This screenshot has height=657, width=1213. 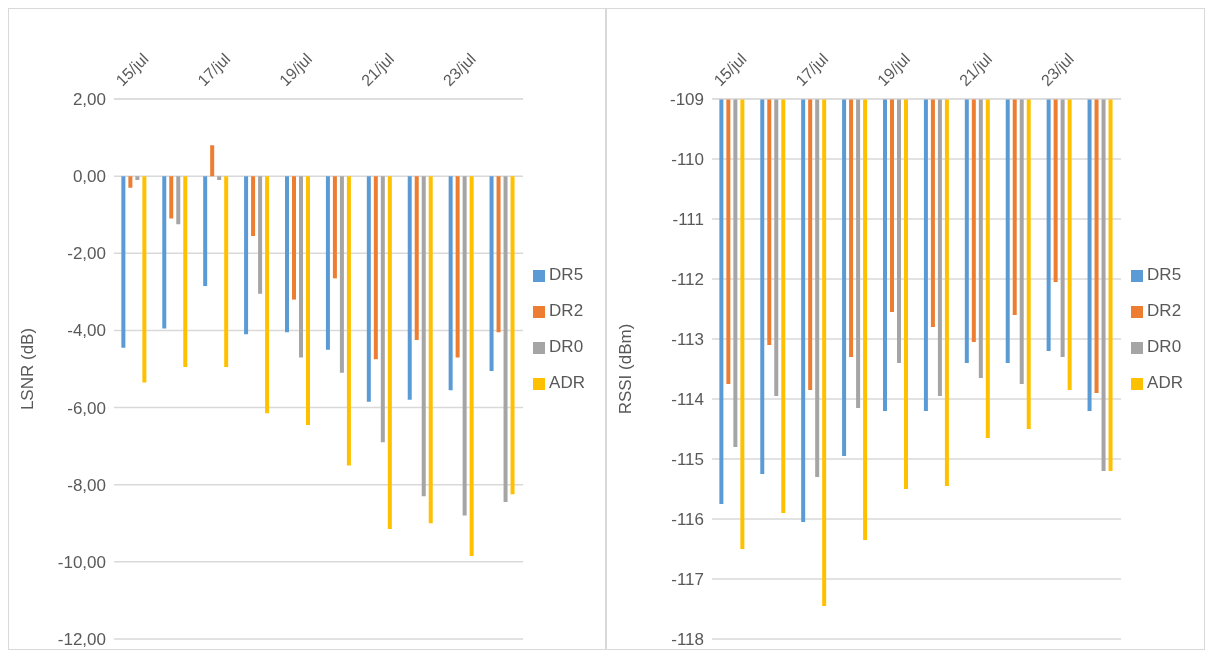 I want to click on y-tick-label: -114, so click(x=687, y=400).